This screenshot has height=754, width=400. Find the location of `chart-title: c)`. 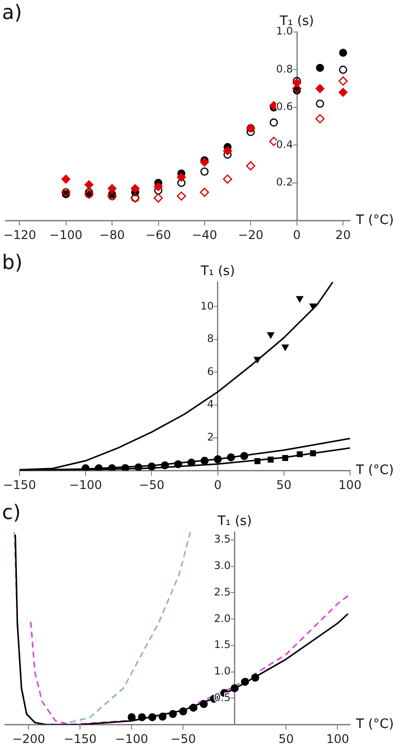

chart-title: c) is located at coordinates (11, 512).